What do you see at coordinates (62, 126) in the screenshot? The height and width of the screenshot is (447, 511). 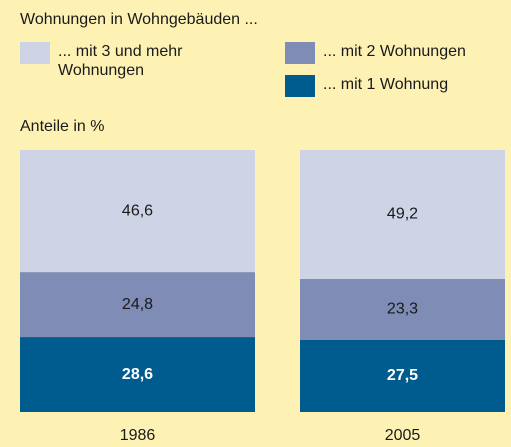 I see `y-axis-label: Anteile in %` at bounding box center [62, 126].